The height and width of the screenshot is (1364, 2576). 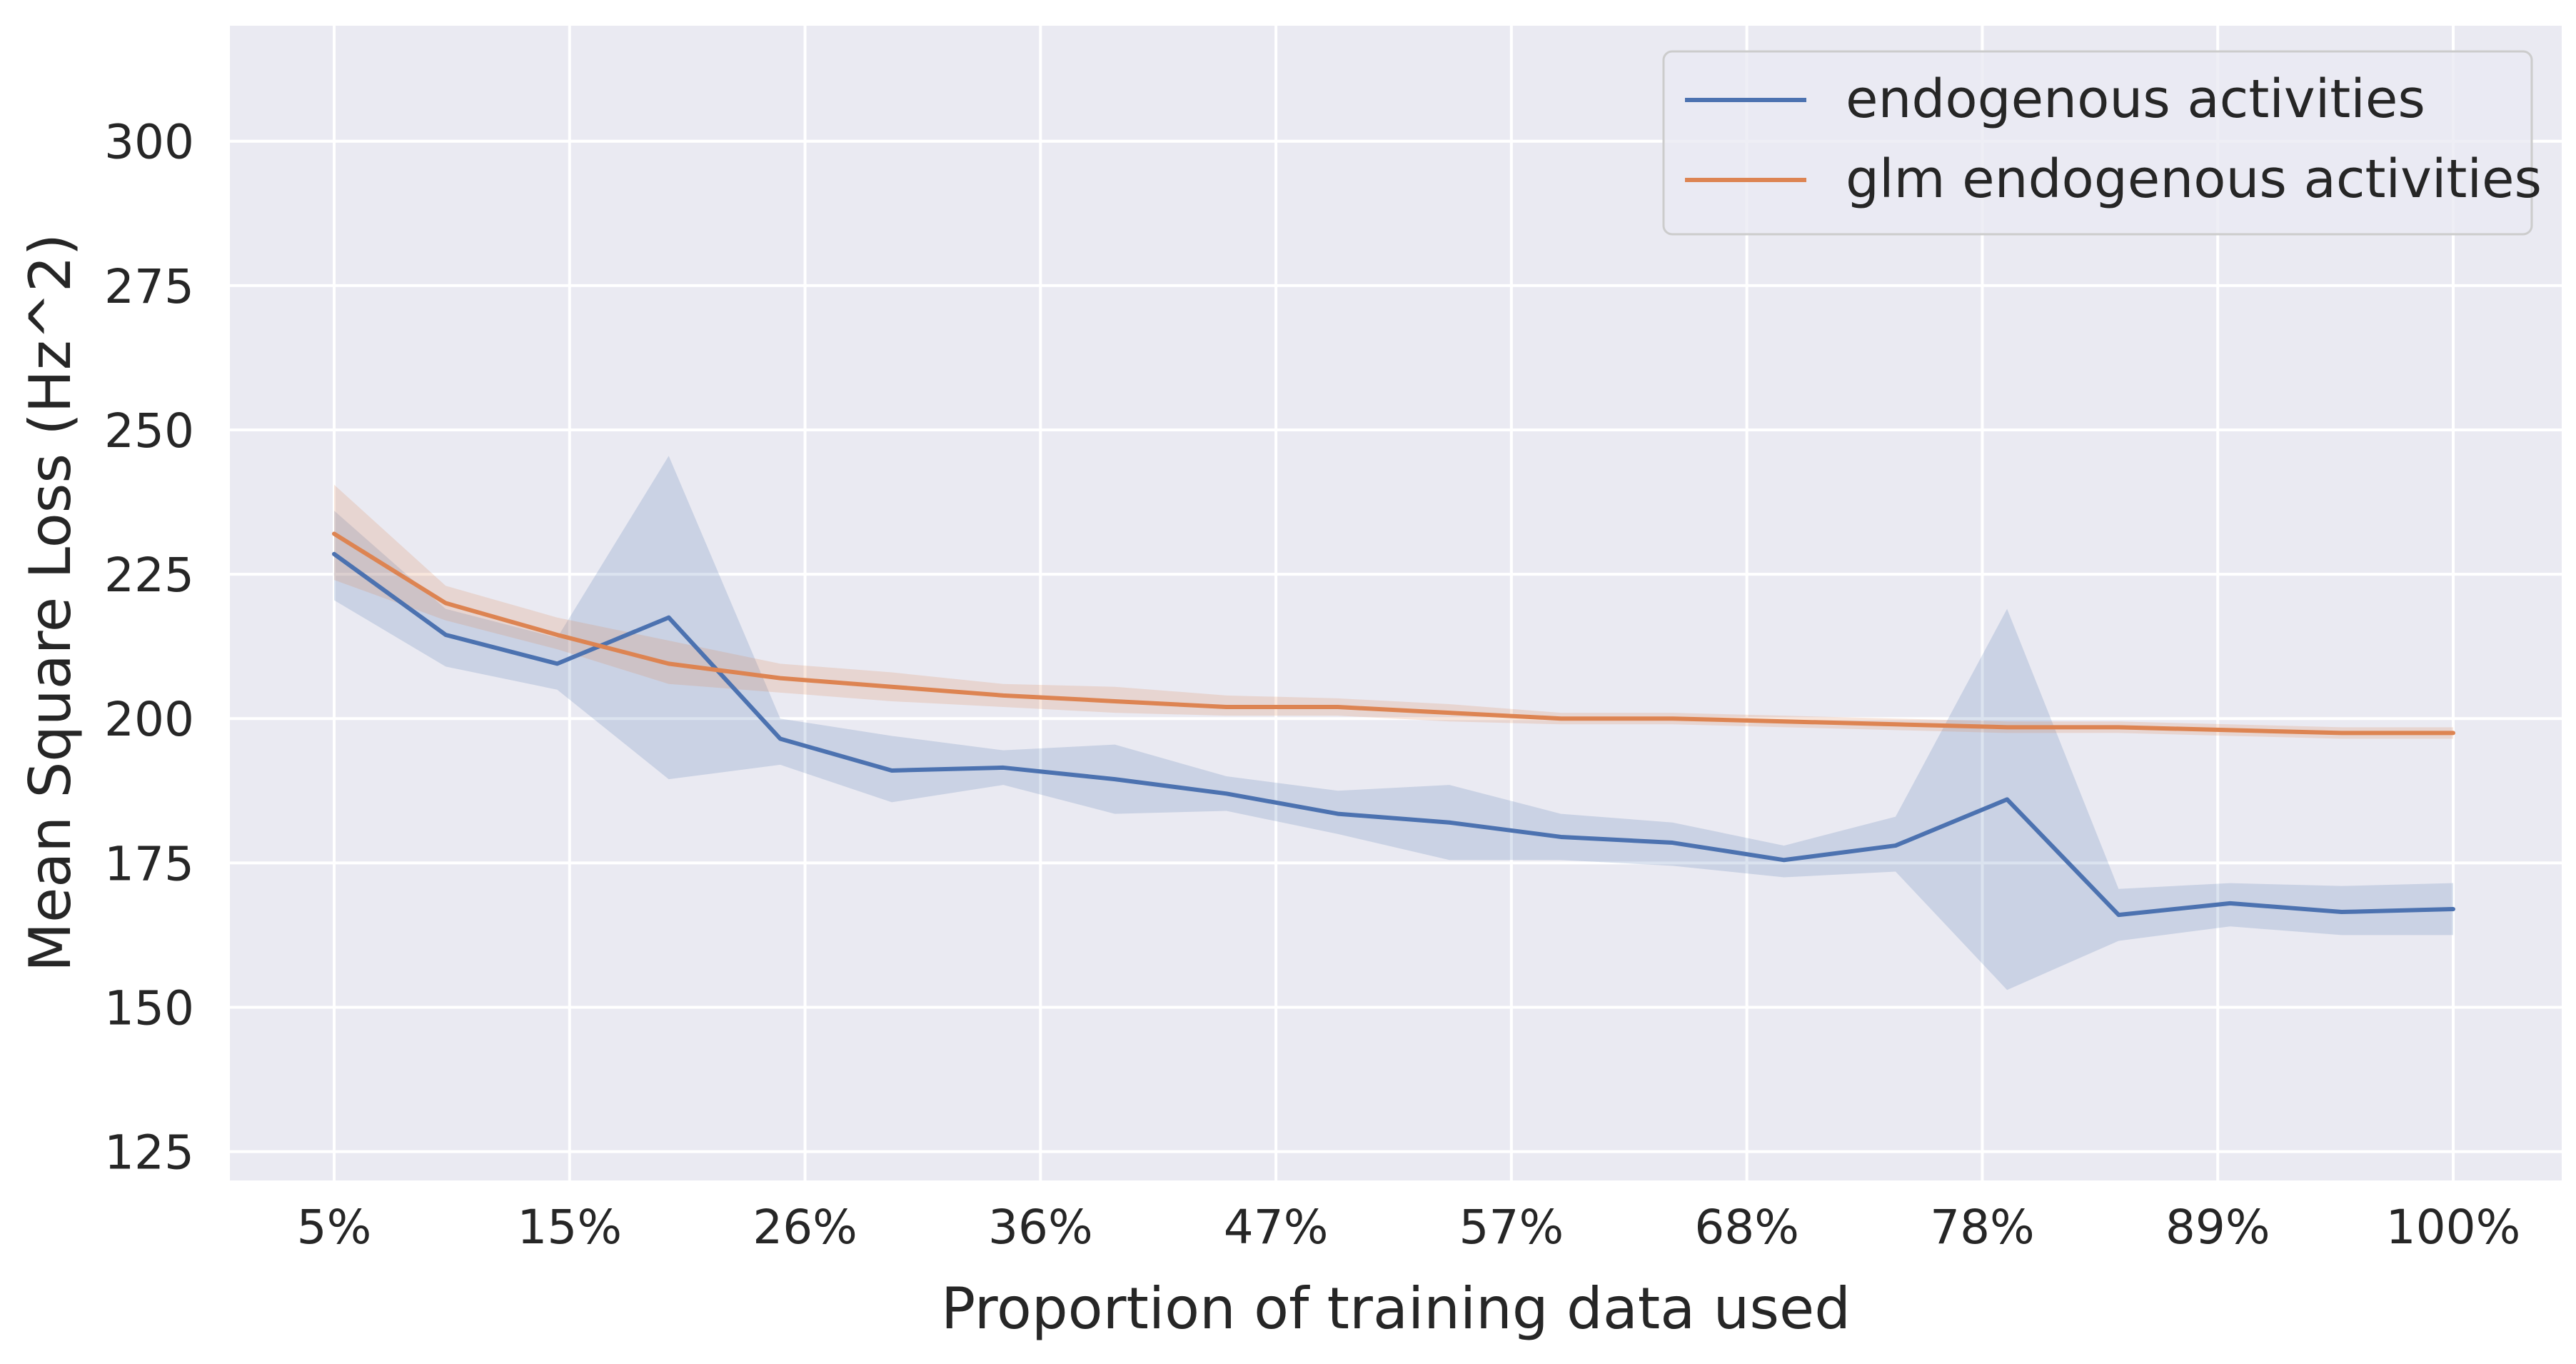 I want to click on x-tick-label-78: 78%, so click(x=1982, y=1228).